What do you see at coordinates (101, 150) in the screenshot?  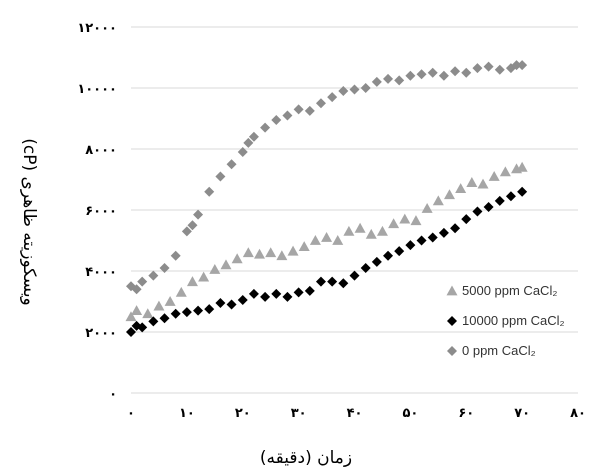 I see `y-tick-label: ۸۰۰۰` at bounding box center [101, 150].